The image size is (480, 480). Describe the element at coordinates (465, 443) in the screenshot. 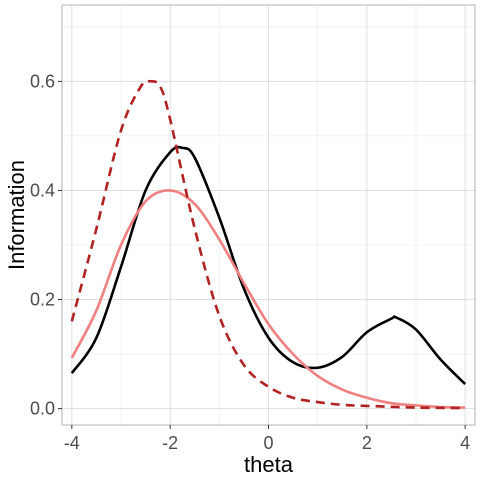

I see `x-tick-label: 4` at that location.